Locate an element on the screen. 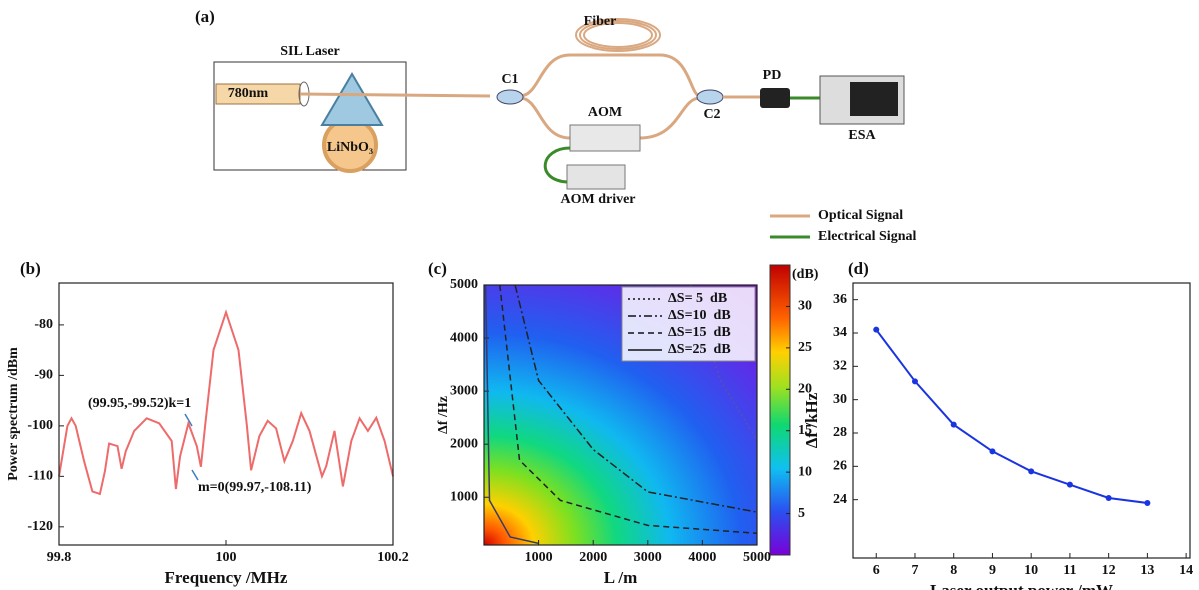  x-tick-label: 99.8 is located at coordinates (59, 557).